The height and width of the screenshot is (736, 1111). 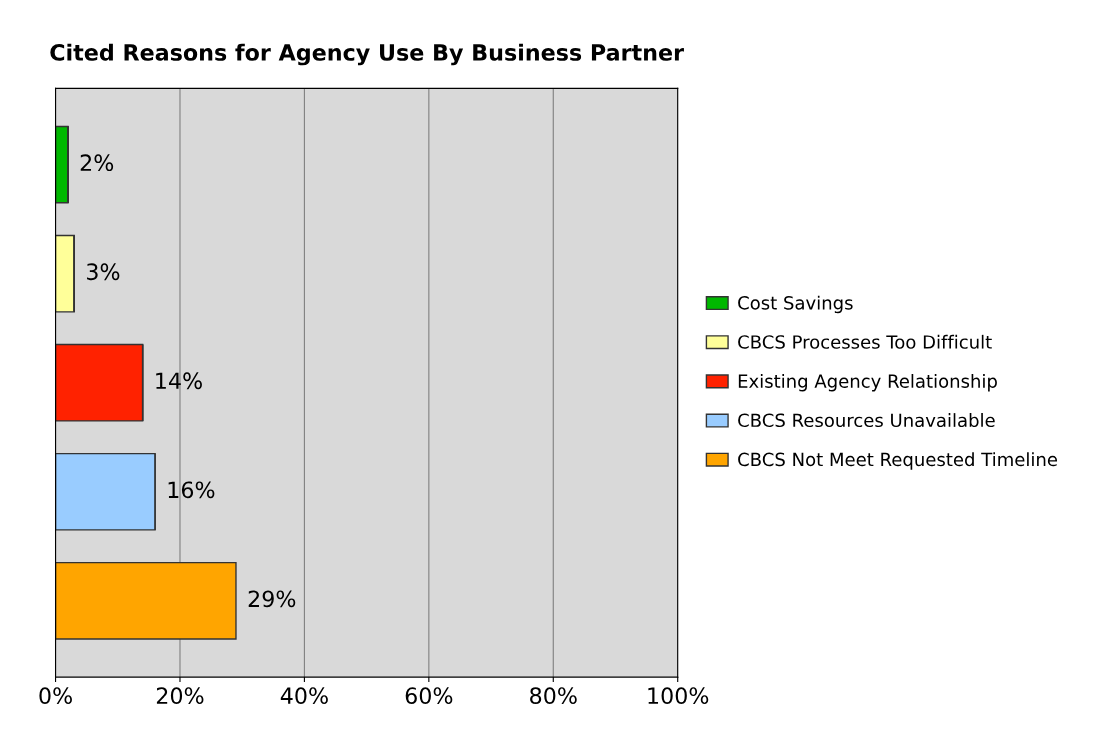 What do you see at coordinates (55, 696) in the screenshot?
I see `x-tick-label: 0%` at bounding box center [55, 696].